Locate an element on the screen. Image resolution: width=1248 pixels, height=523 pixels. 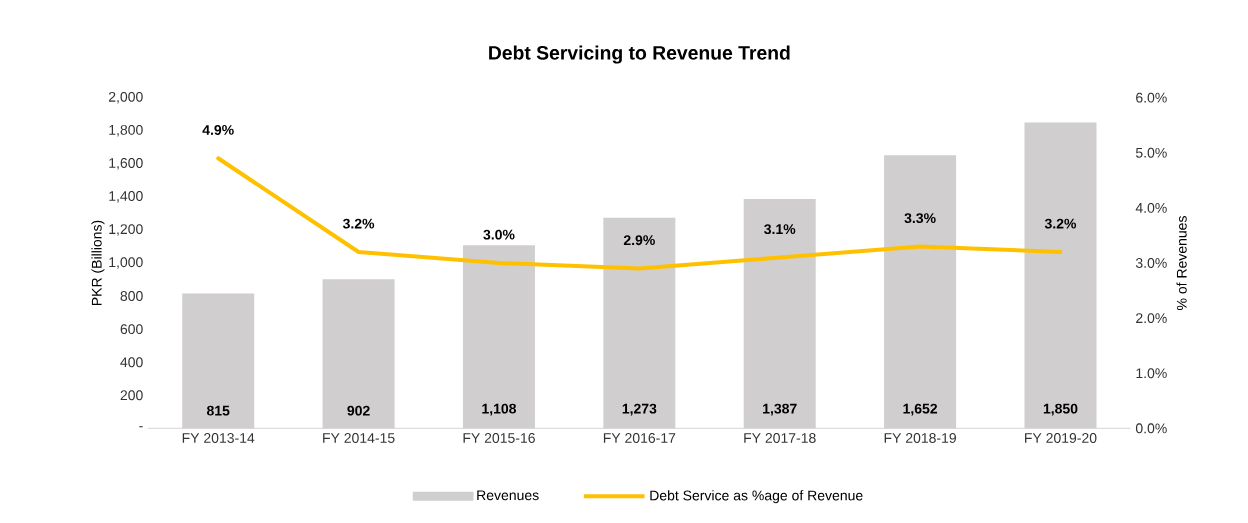
legend-label: Revenues is located at coordinates (508, 495).